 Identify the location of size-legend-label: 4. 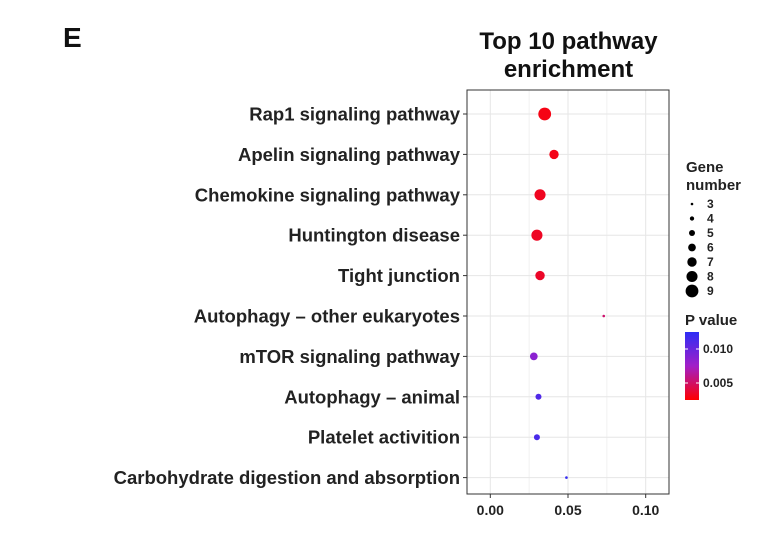
(710, 219).